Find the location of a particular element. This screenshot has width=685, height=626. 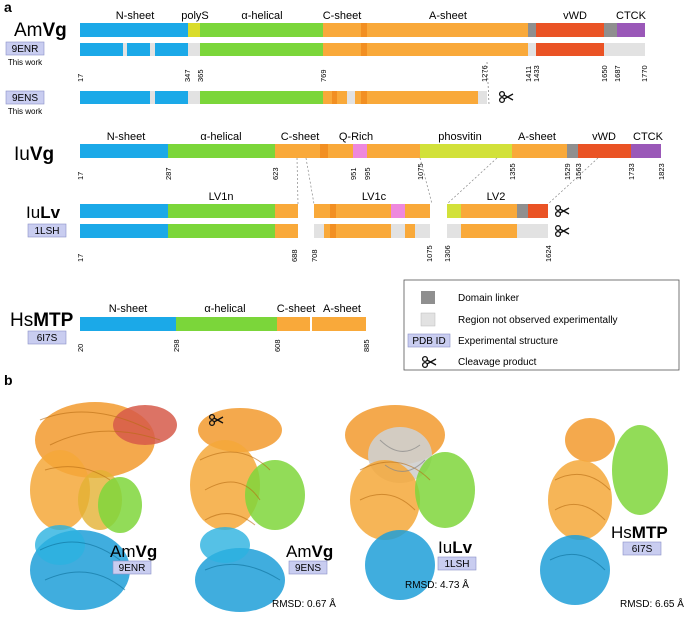

enr-gap2 is located at coordinates (152, 49).